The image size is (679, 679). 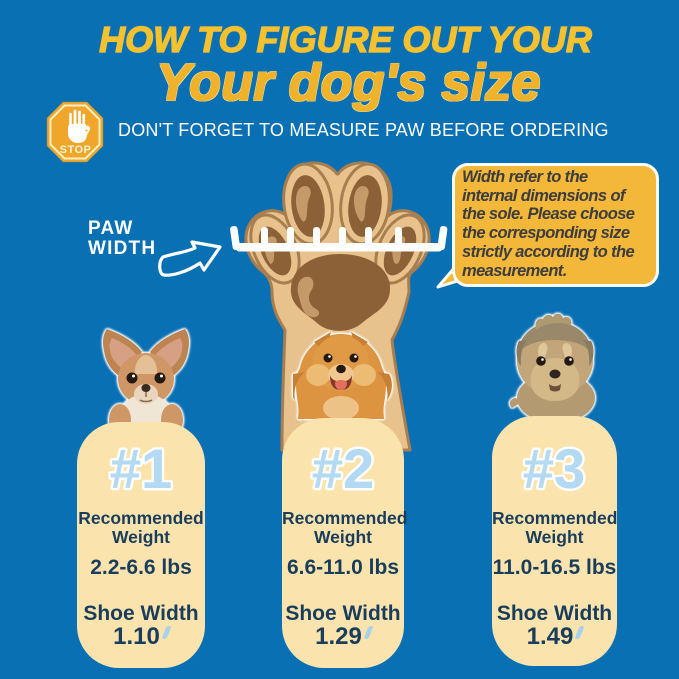 What do you see at coordinates (76, 150) in the screenshot?
I see `svg-text: STOP` at bounding box center [76, 150].